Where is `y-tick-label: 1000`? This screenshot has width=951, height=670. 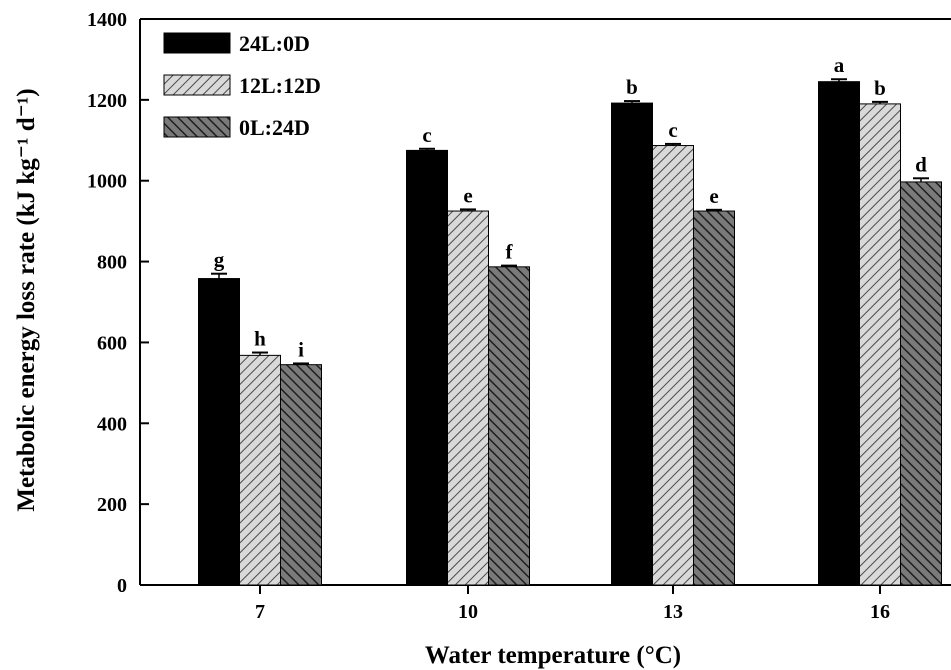 y-tick-label: 1000 is located at coordinates (107, 182).